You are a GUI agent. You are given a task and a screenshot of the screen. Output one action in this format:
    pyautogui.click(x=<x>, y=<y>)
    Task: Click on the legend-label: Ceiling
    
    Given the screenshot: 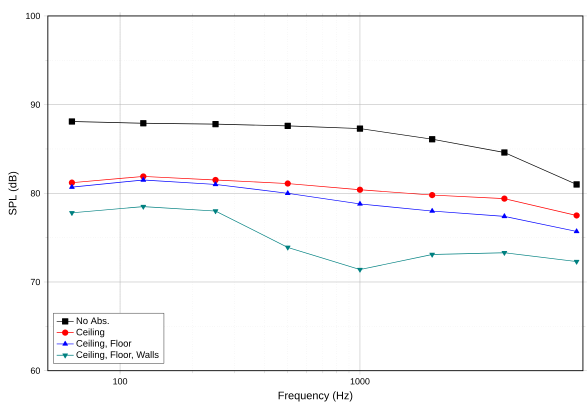 What is the action you would take?
    pyautogui.click(x=90, y=333)
    